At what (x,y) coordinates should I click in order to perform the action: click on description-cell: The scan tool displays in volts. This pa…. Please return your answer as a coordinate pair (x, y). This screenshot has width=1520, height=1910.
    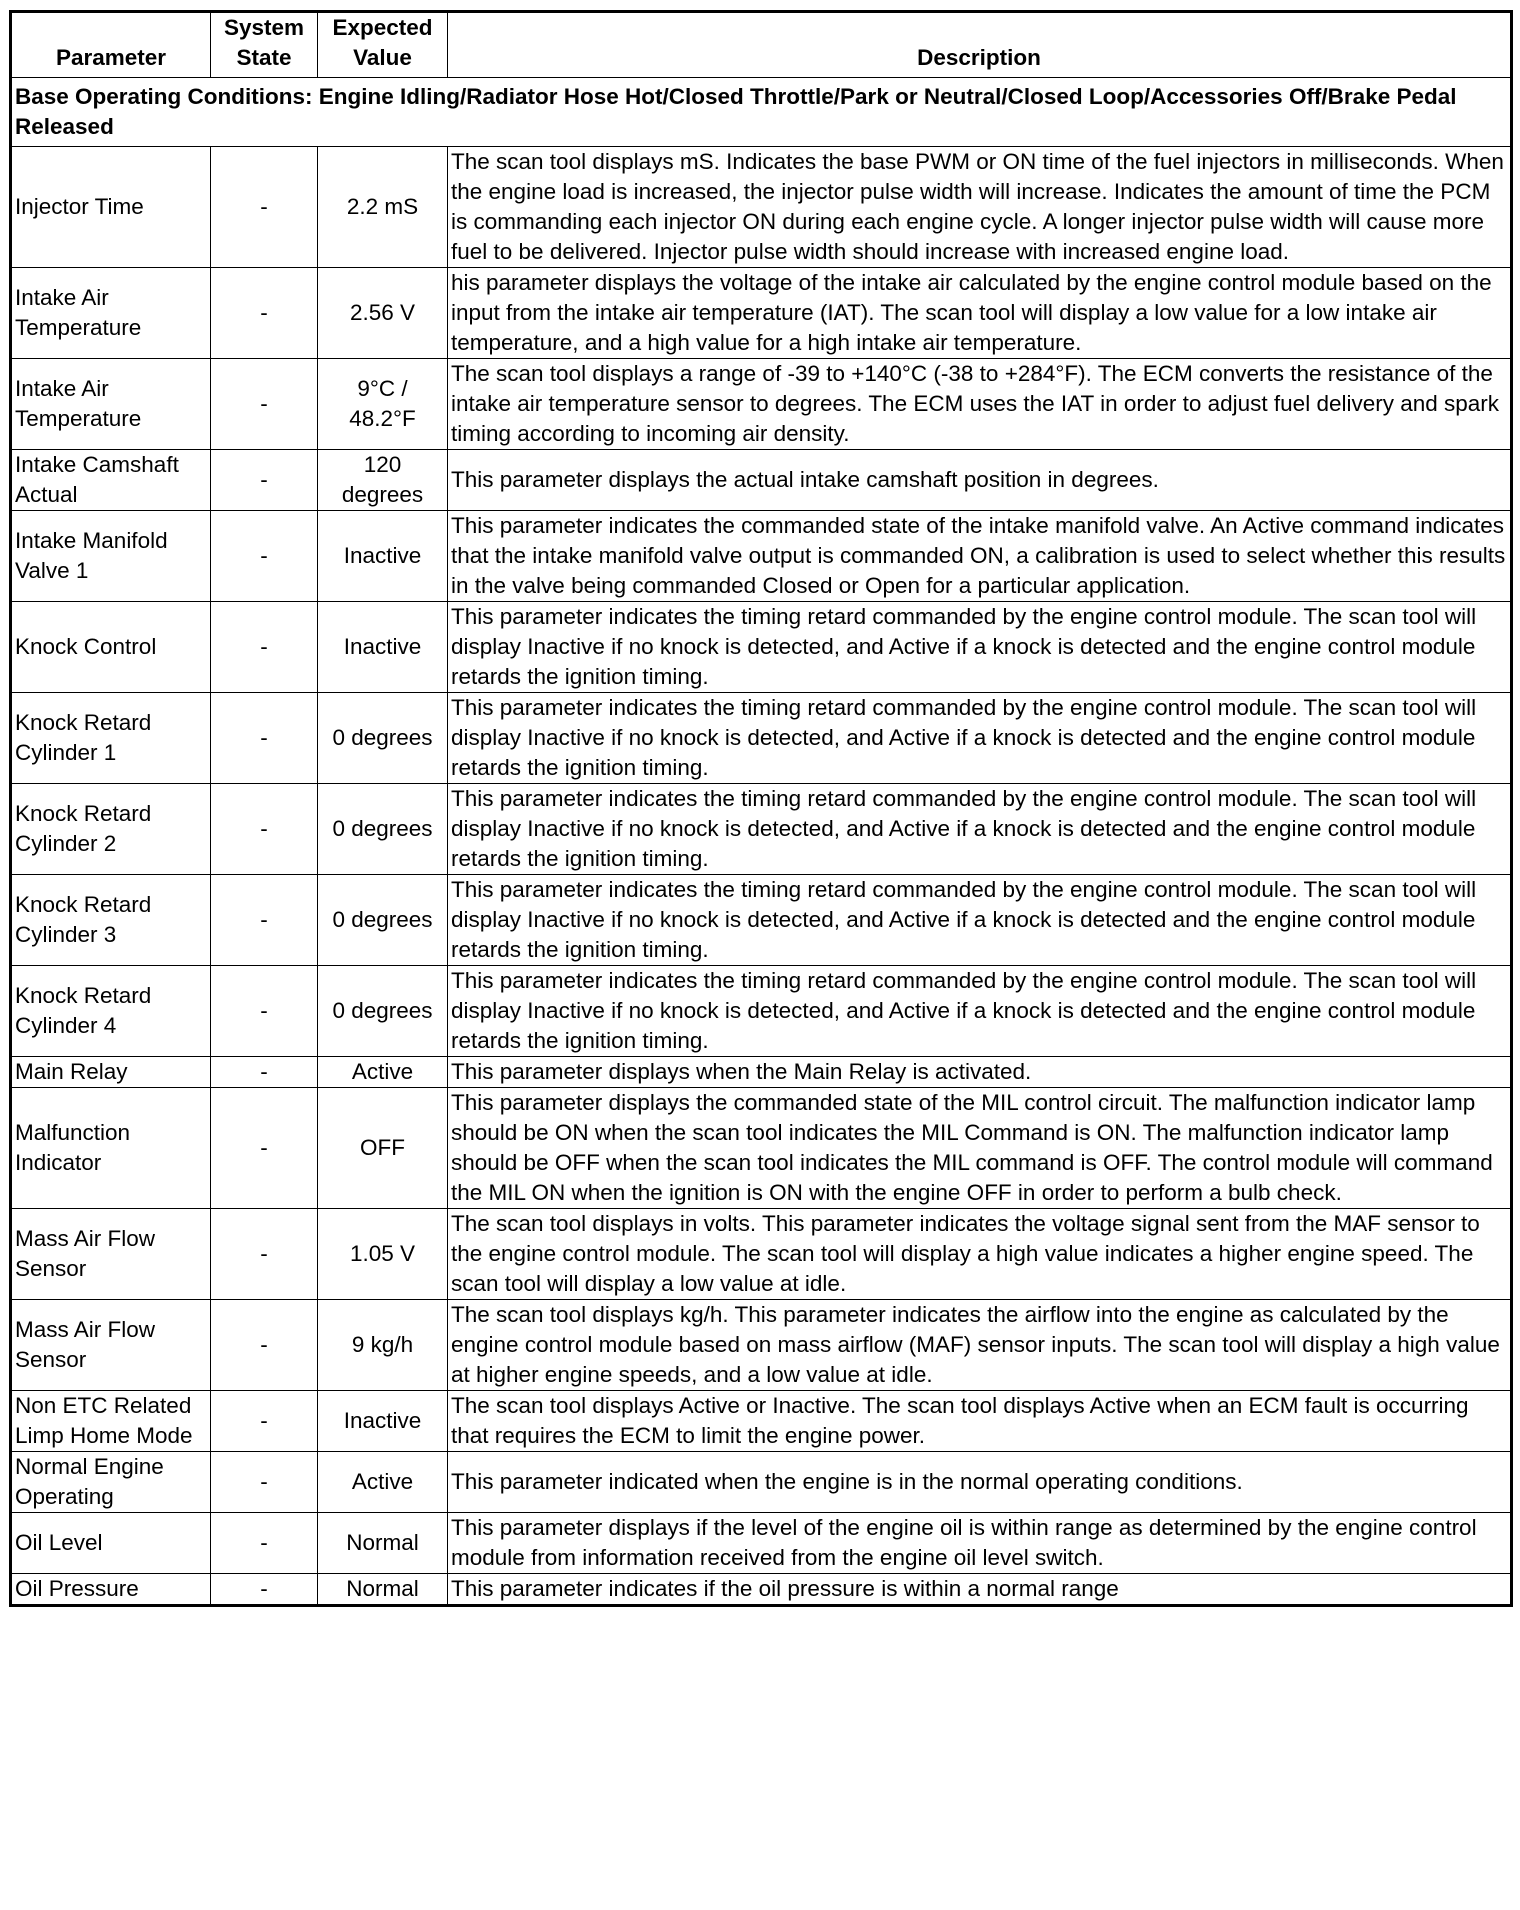
    Looking at the image, I should click on (979, 1254).